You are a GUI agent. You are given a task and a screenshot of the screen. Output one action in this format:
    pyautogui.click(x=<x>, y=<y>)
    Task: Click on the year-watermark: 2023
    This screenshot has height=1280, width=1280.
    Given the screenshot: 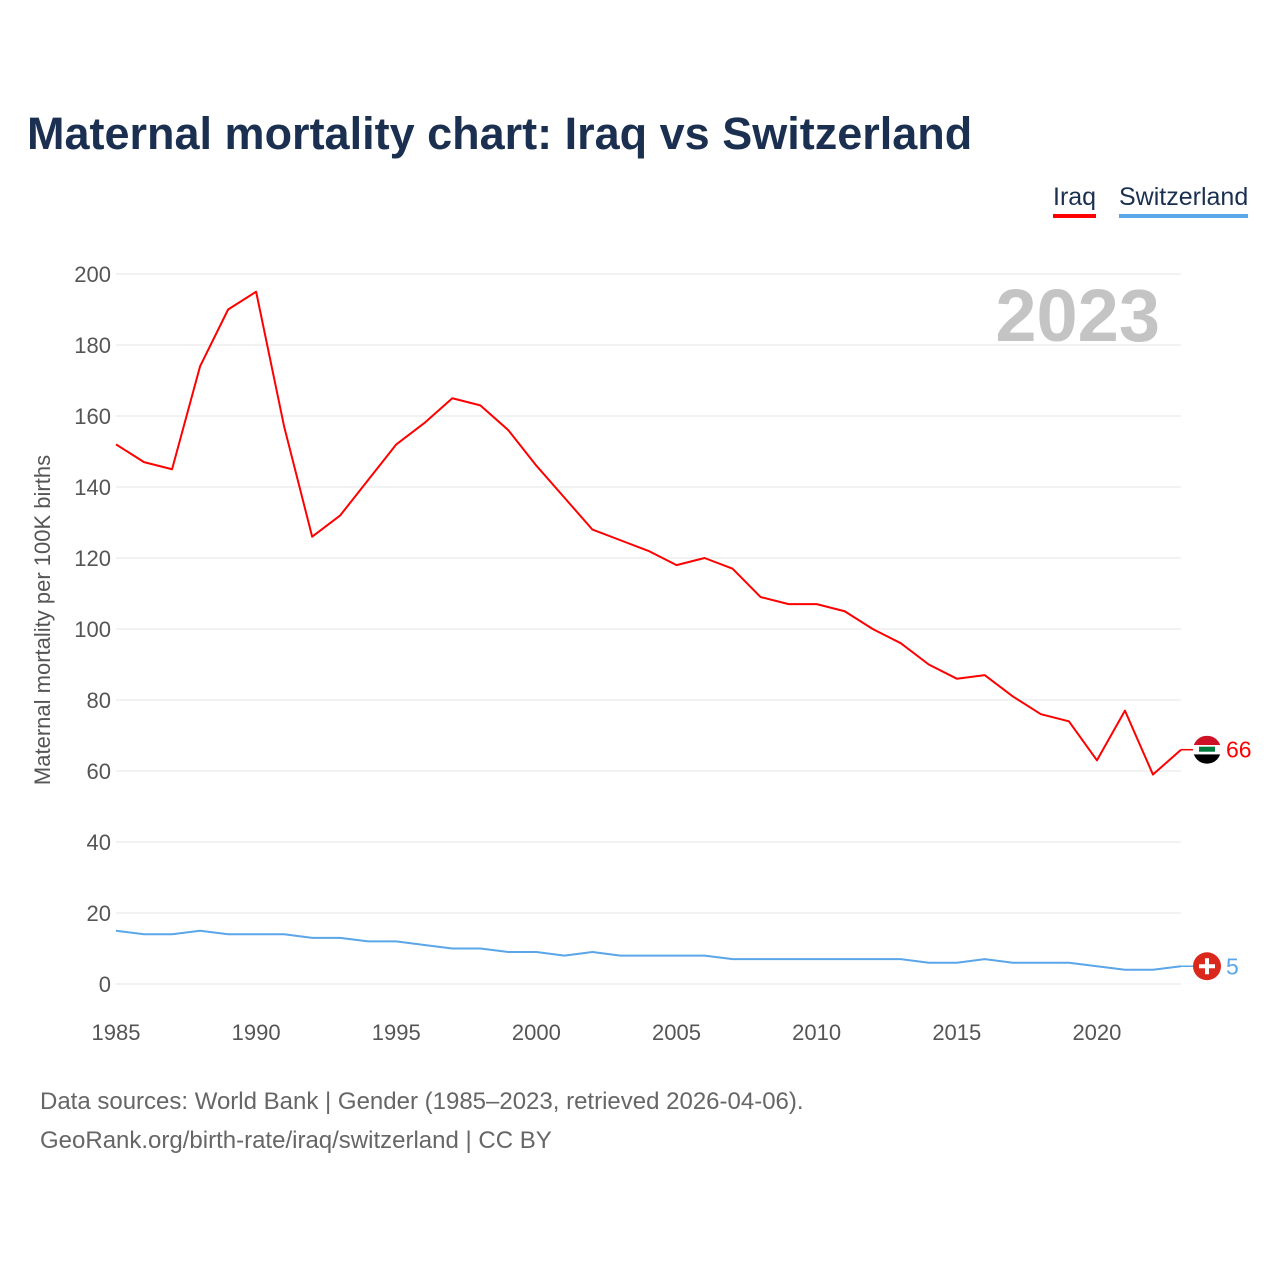 What is the action you would take?
    pyautogui.click(x=1077, y=315)
    